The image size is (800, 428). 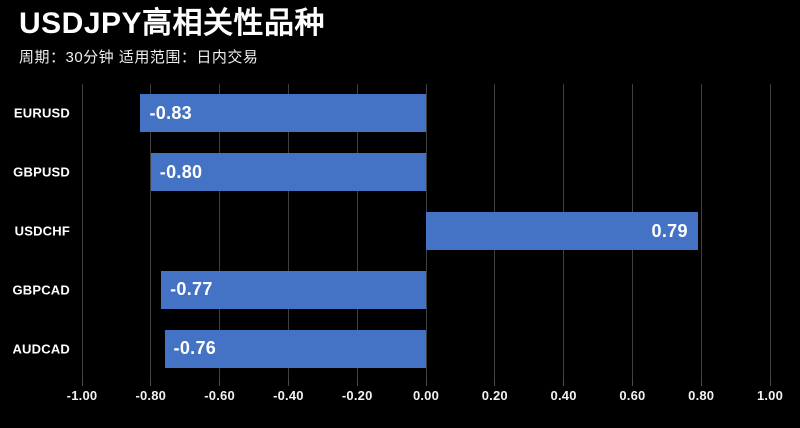 What do you see at coordinates (42, 231) in the screenshot?
I see `category-label-usdchf: USDCHF` at bounding box center [42, 231].